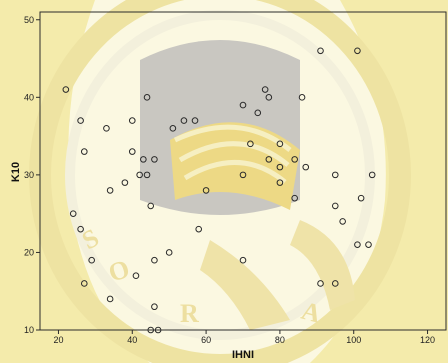 This screenshot has height=363, width=448. I want to click on x-tick-label: 40, so click(132, 340).